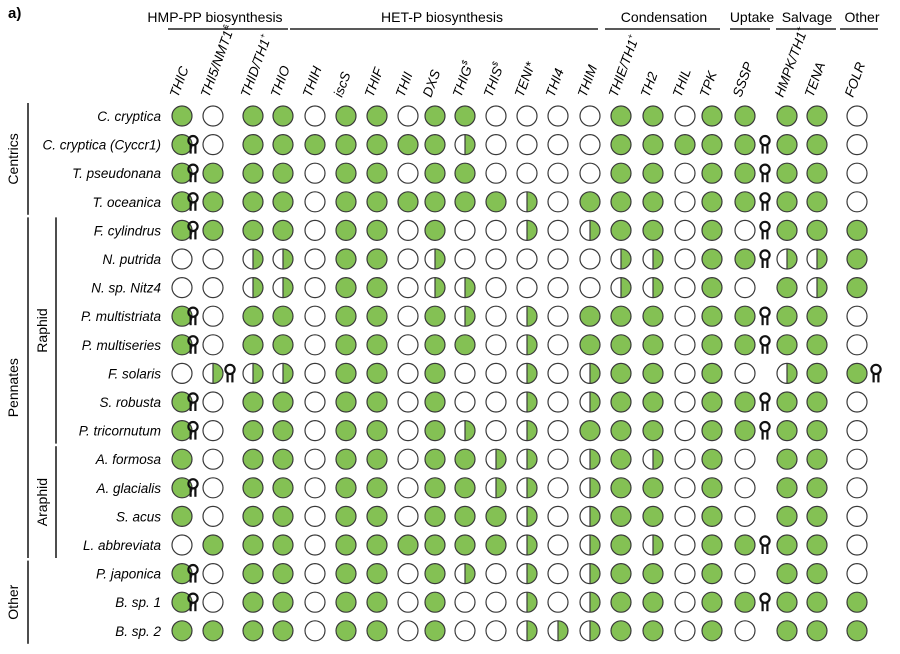  I want to click on gene-name: THID/TH1, so click(255, 68).